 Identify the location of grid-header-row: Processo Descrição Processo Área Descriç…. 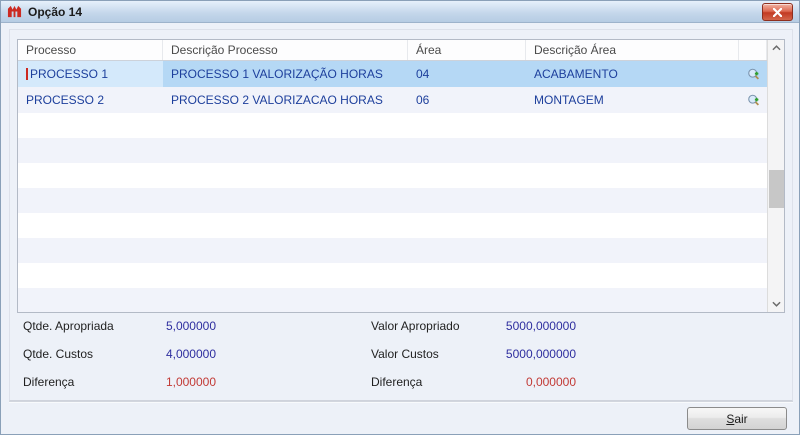
(392, 50).